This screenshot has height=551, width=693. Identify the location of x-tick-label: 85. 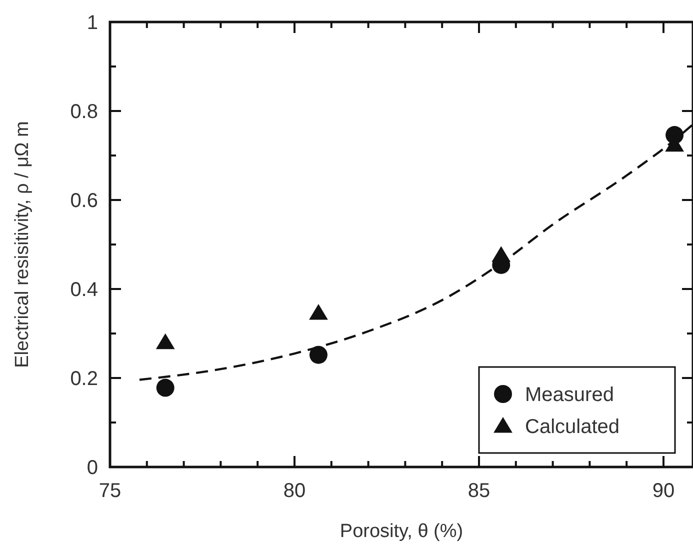
(479, 491).